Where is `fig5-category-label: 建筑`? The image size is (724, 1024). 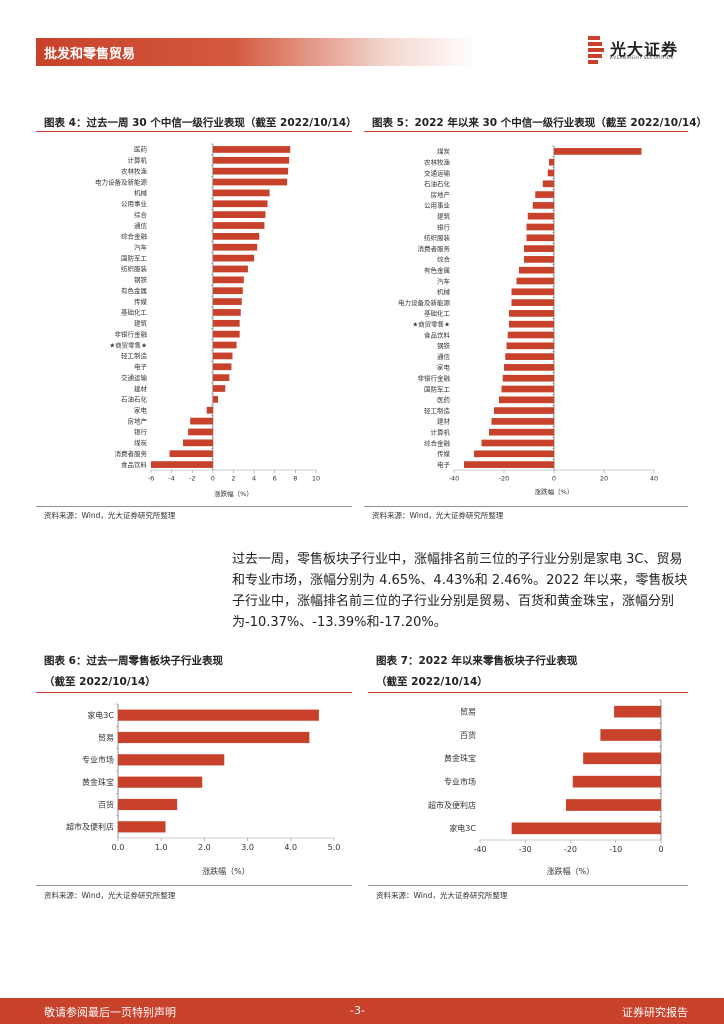 fig5-category-label: 建筑 is located at coordinates (444, 215).